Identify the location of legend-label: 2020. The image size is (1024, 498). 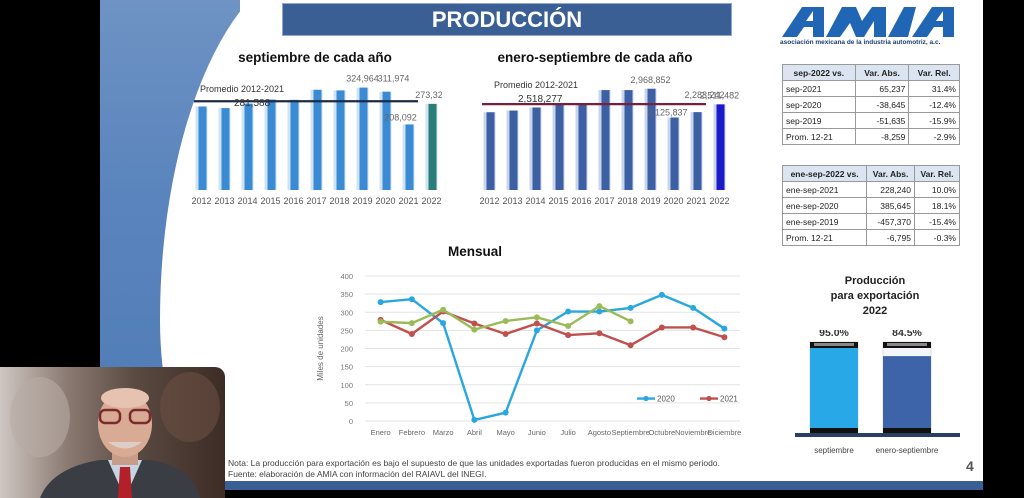
(666, 399).